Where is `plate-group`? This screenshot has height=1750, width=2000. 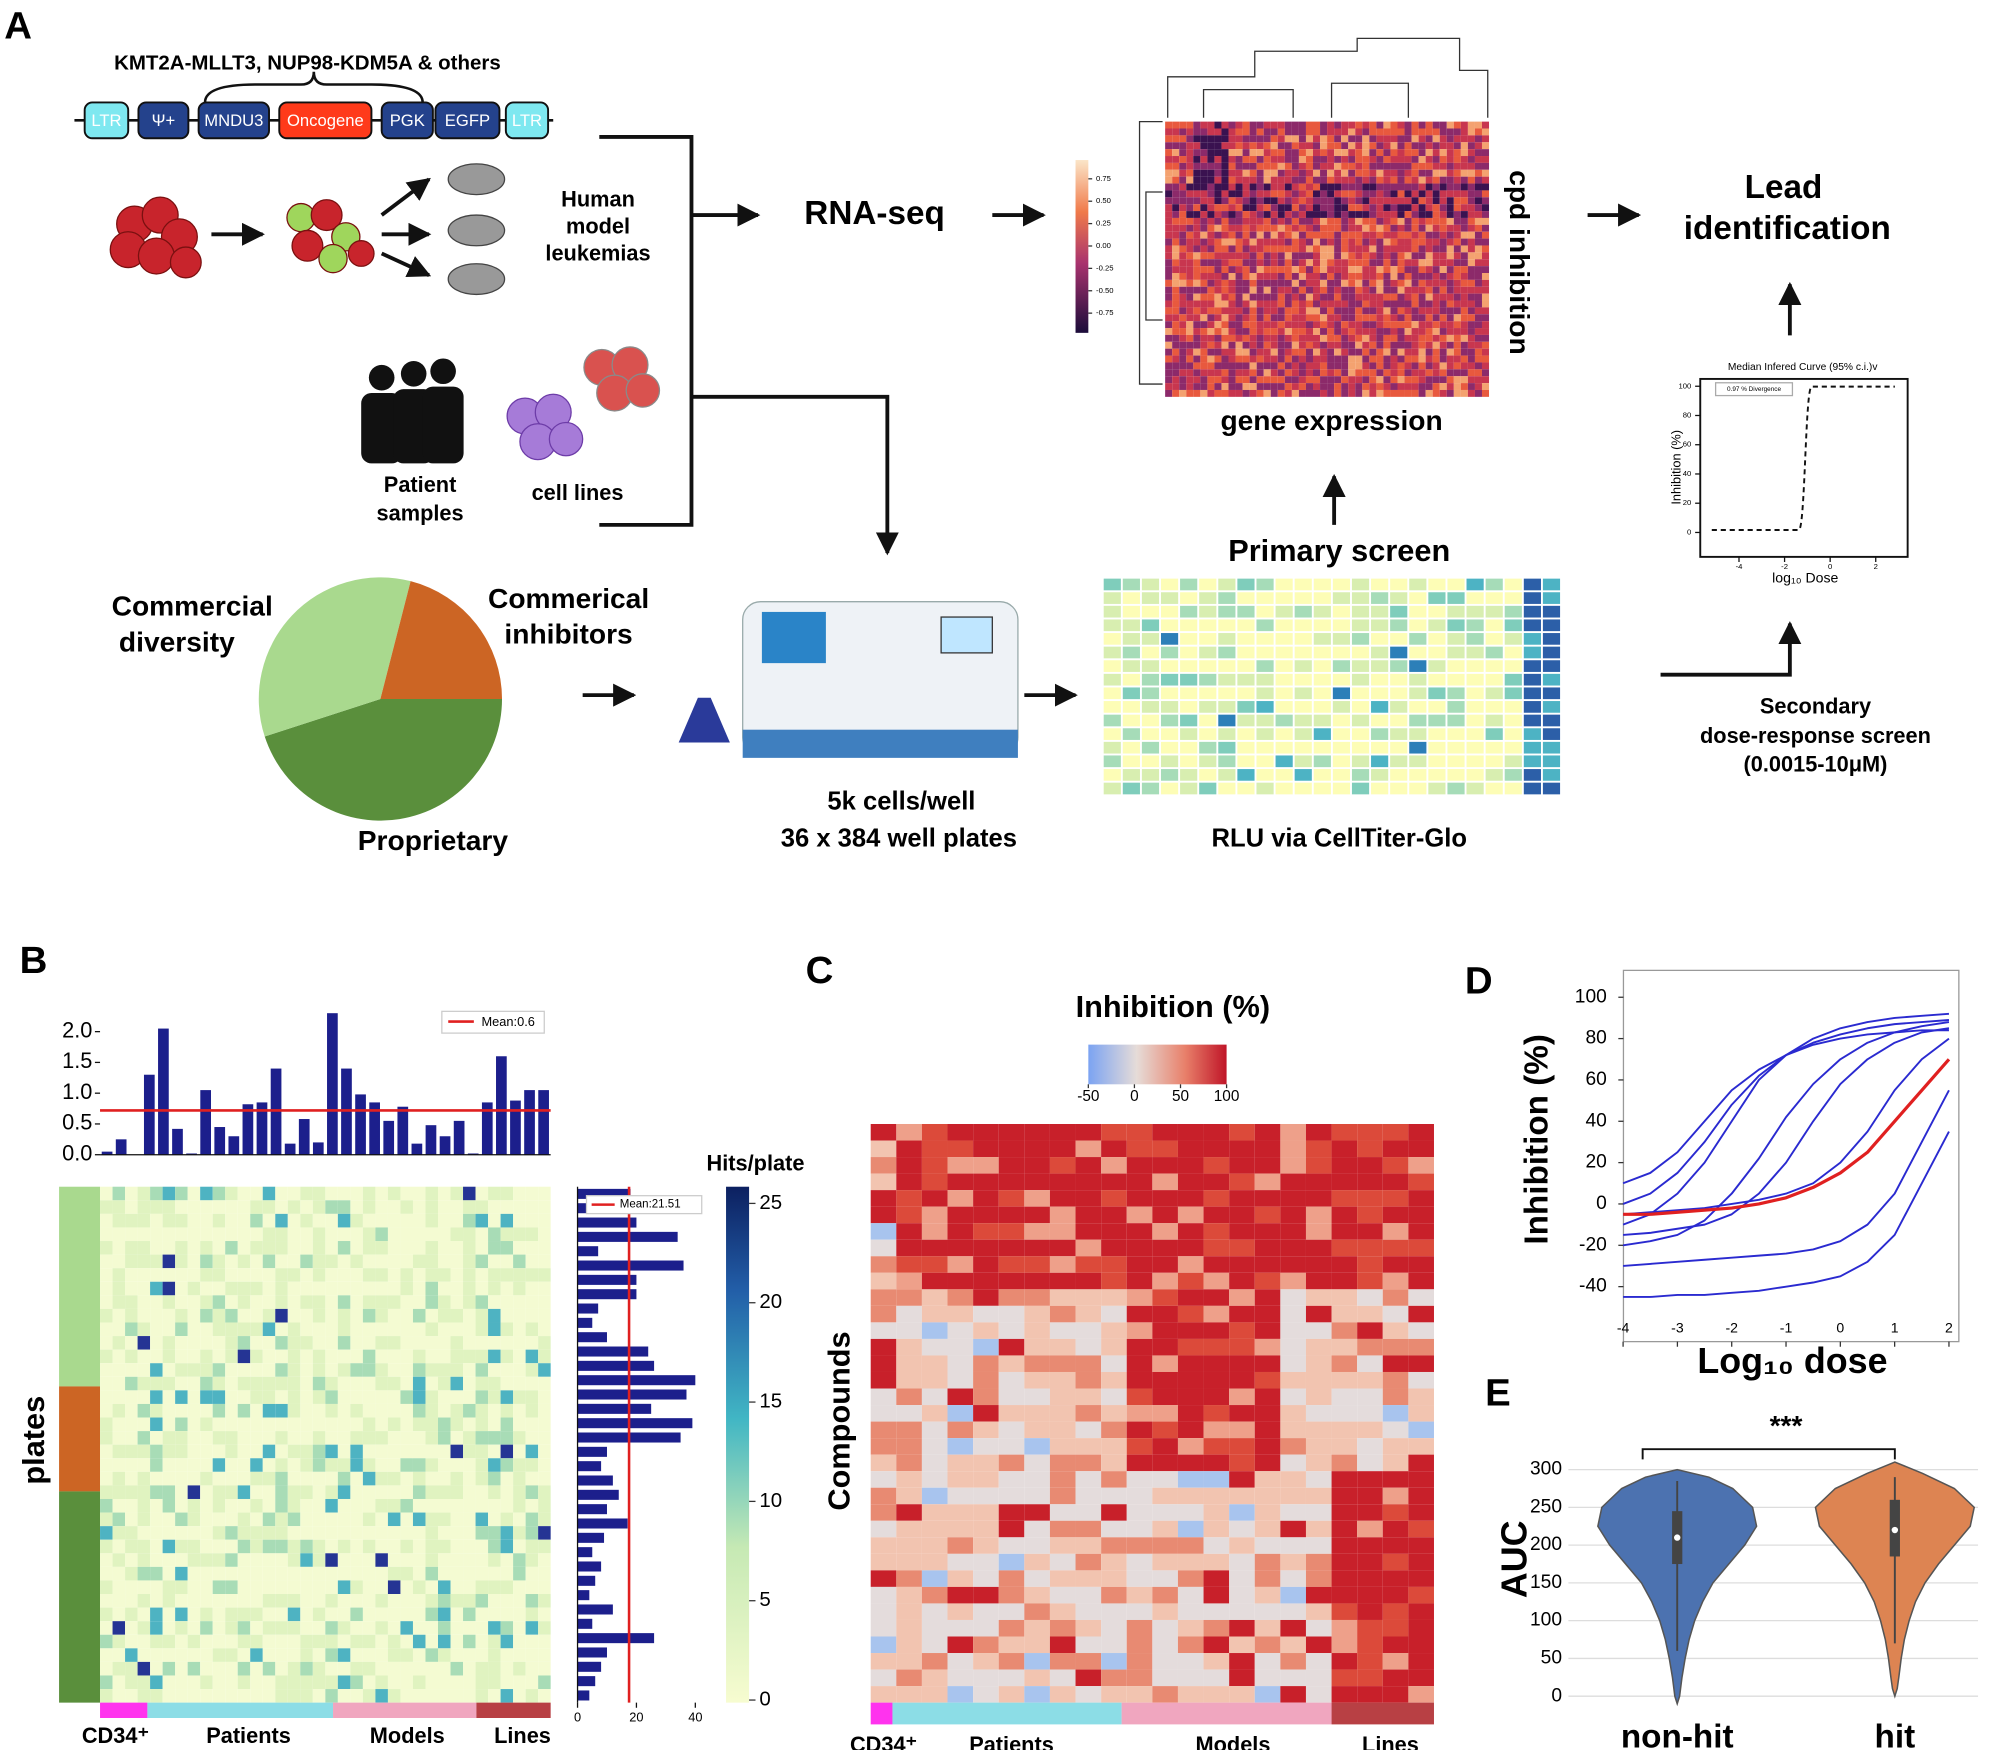 plate-group is located at coordinates (80, 1286).